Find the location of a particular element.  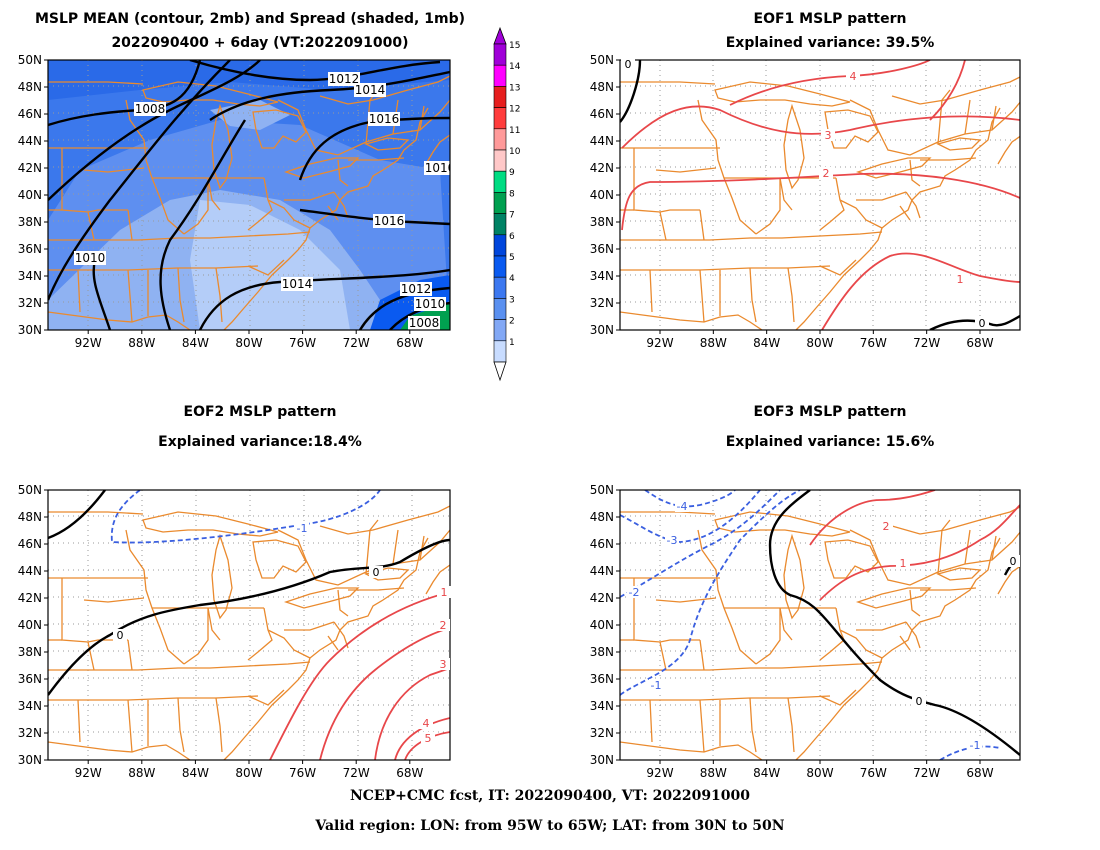

colorbar-level-label: 9 is located at coordinates (512, 173).